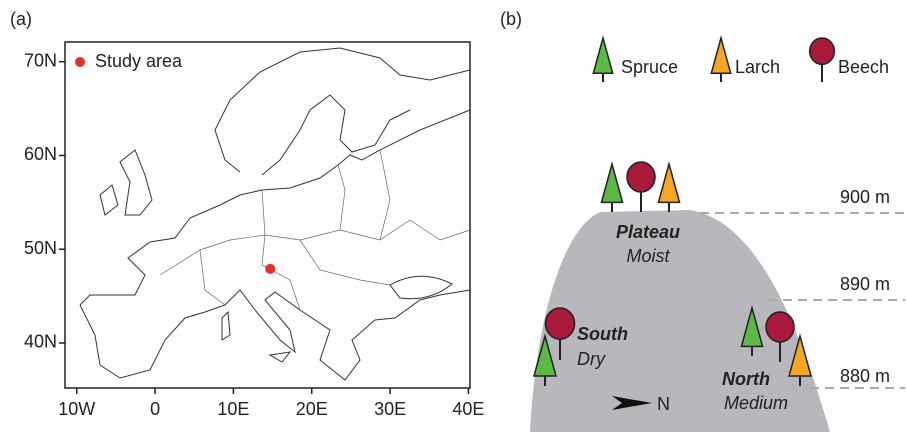  I want to click on x-tick-label: 10W, so click(76, 409).